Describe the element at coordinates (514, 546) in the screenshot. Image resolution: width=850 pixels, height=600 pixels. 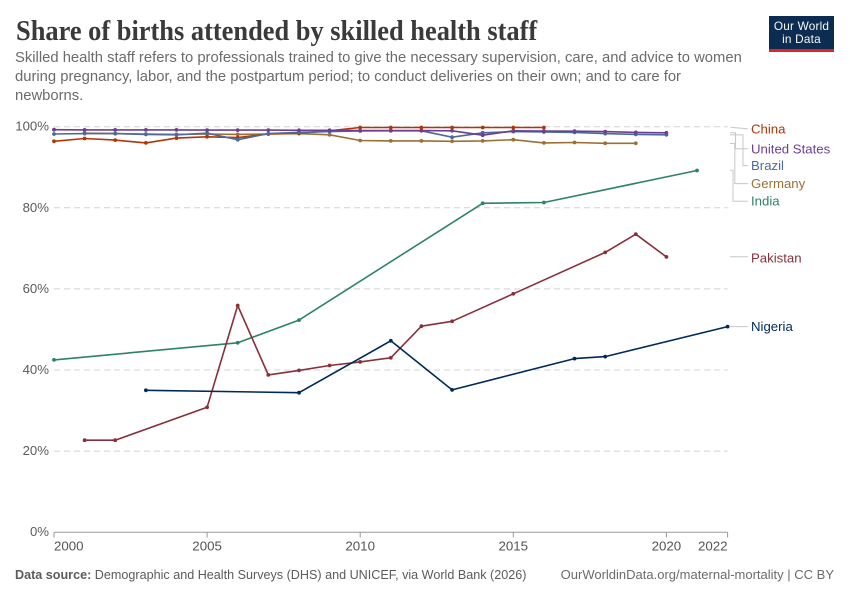
I see `svg-text: 2015` at that location.